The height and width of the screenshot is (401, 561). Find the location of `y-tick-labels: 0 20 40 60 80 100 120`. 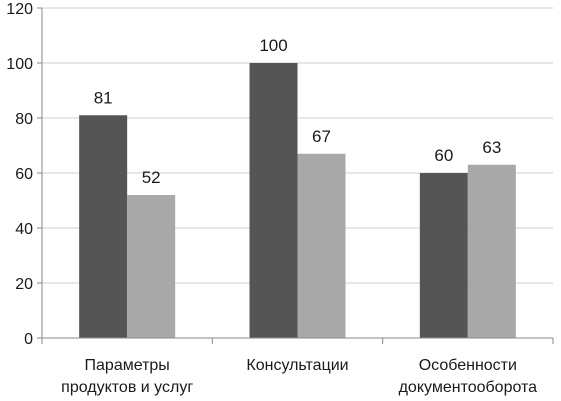

y-tick-labels: 0 20 40 60 80 100 120 is located at coordinates (19, 174).